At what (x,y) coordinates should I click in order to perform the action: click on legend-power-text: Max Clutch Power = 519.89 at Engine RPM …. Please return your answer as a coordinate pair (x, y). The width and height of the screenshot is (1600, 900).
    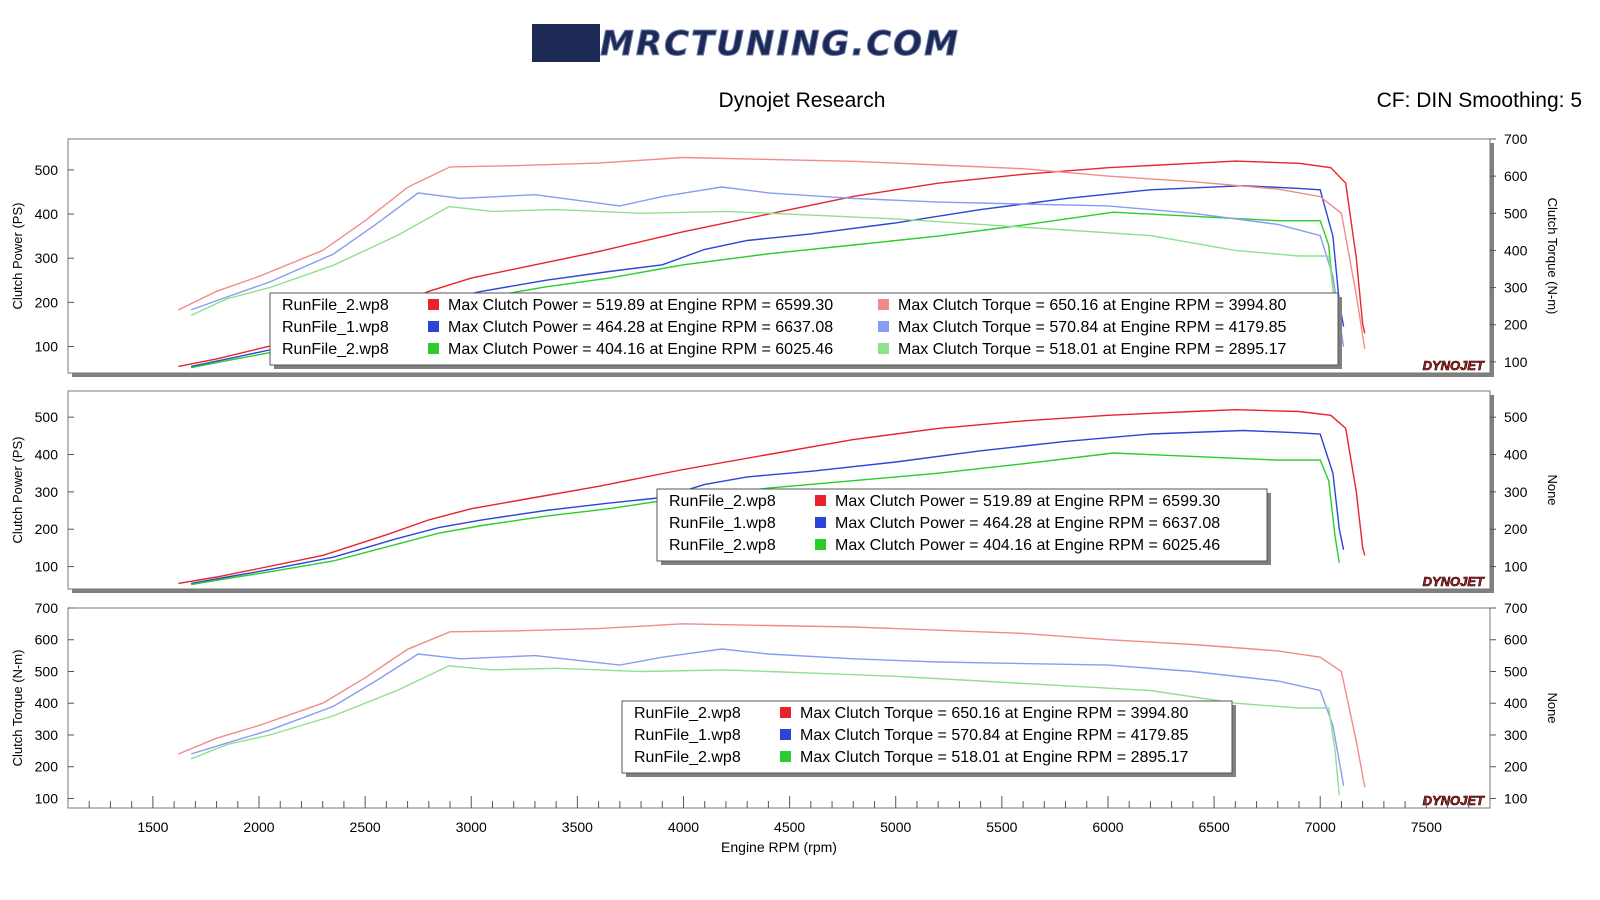
    Looking at the image, I should click on (1027, 501).